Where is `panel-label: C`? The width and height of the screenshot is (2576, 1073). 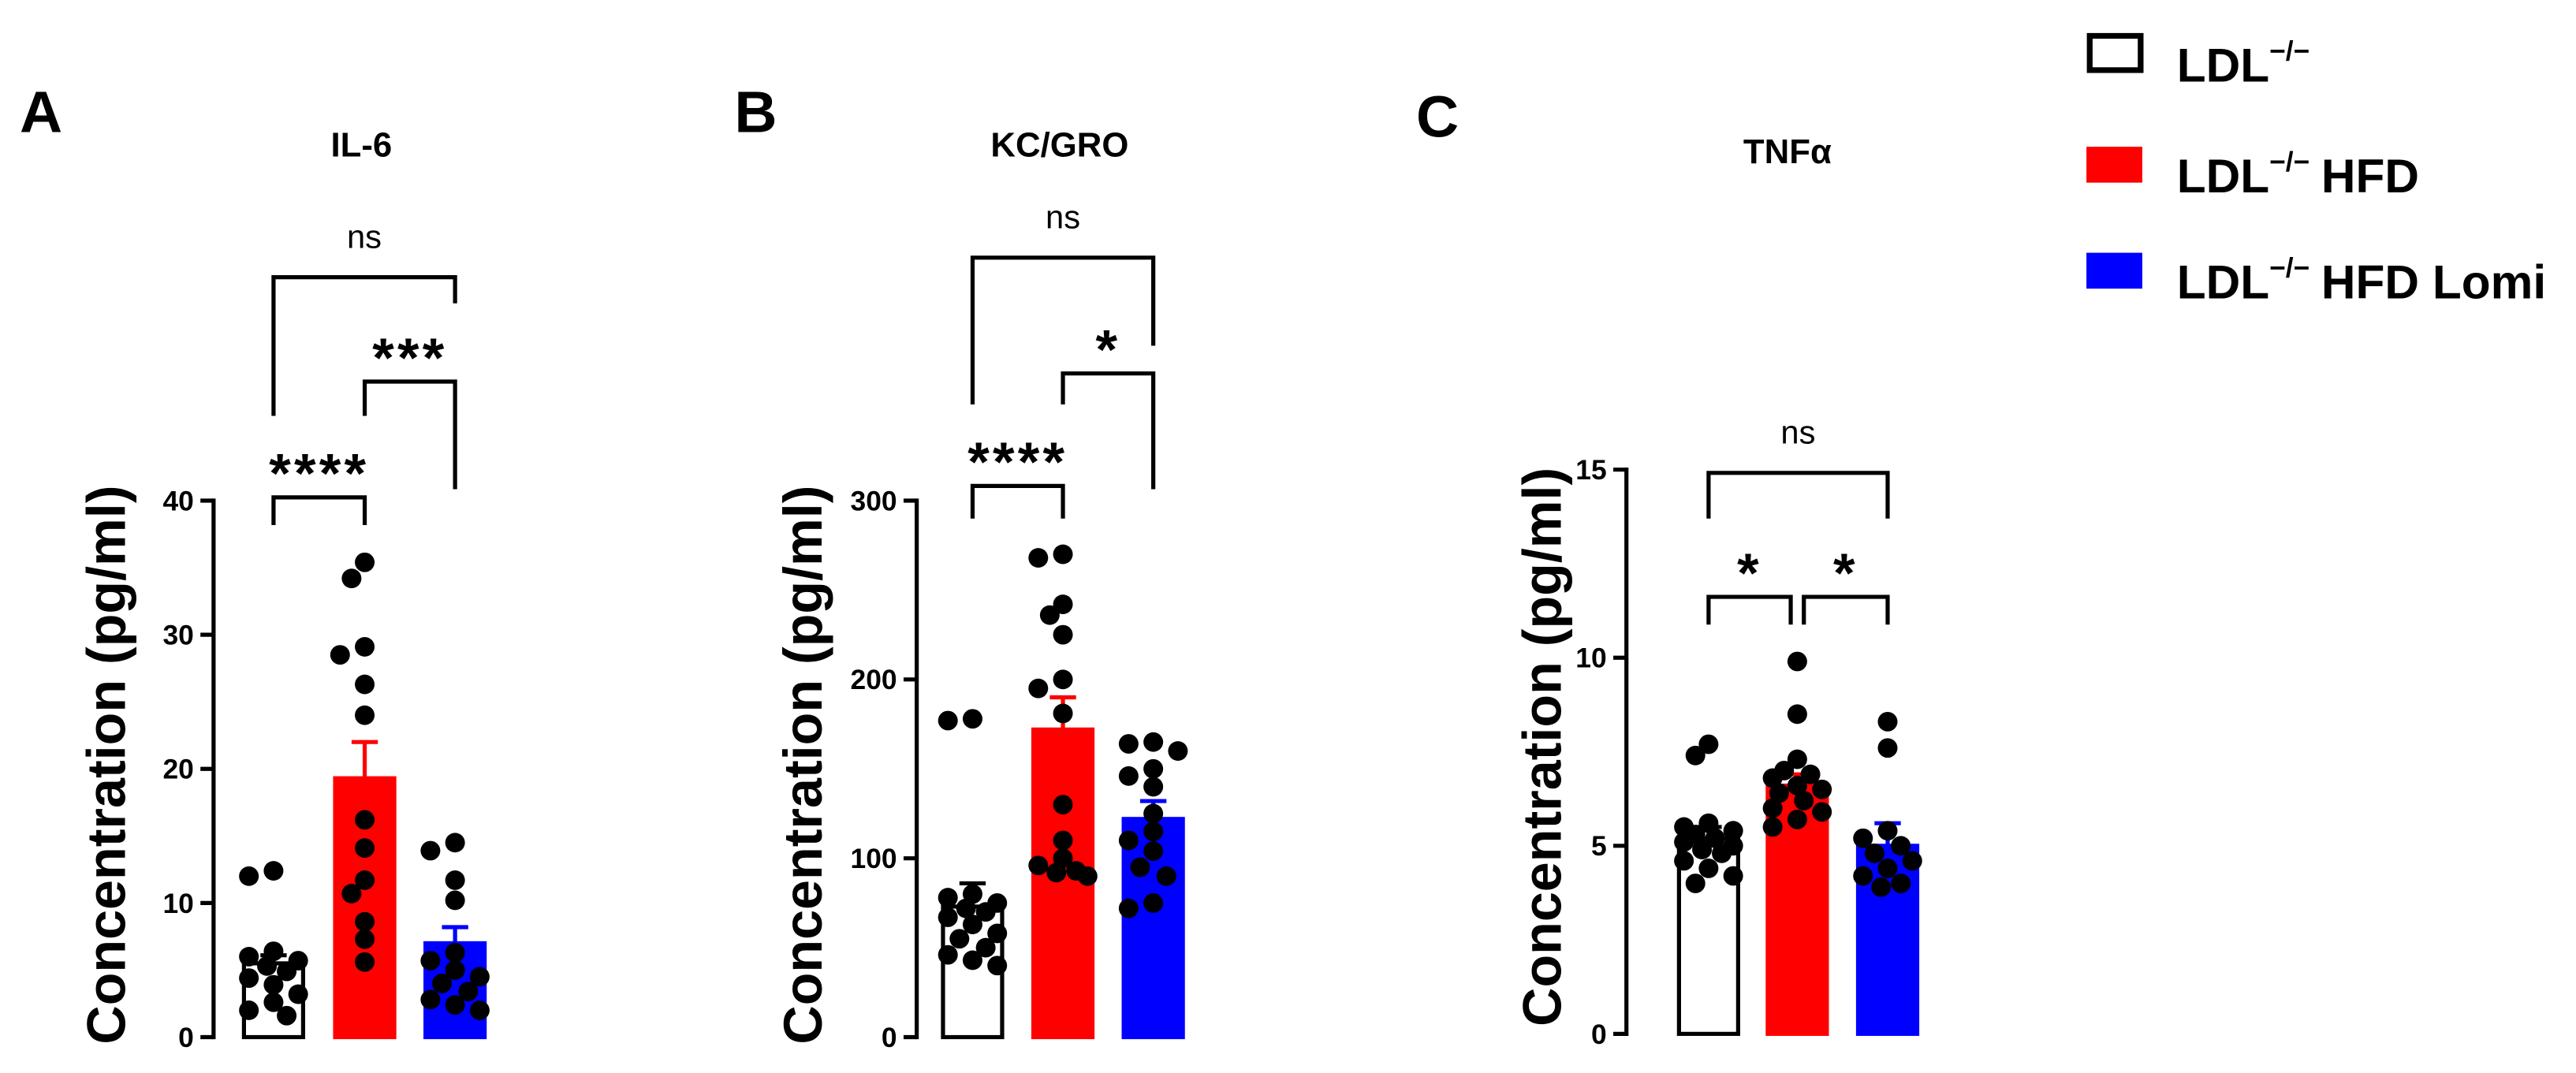 panel-label: C is located at coordinates (1438, 117).